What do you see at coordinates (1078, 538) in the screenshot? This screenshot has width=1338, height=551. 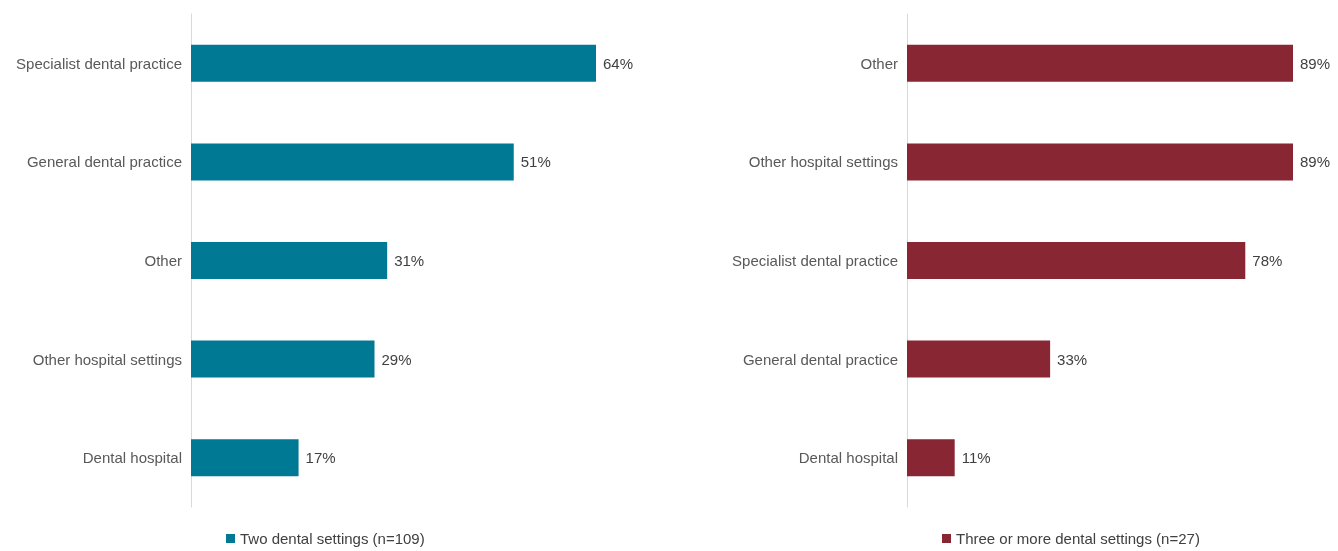 I see `legend-label: Three or more dental settings (n=27)` at bounding box center [1078, 538].